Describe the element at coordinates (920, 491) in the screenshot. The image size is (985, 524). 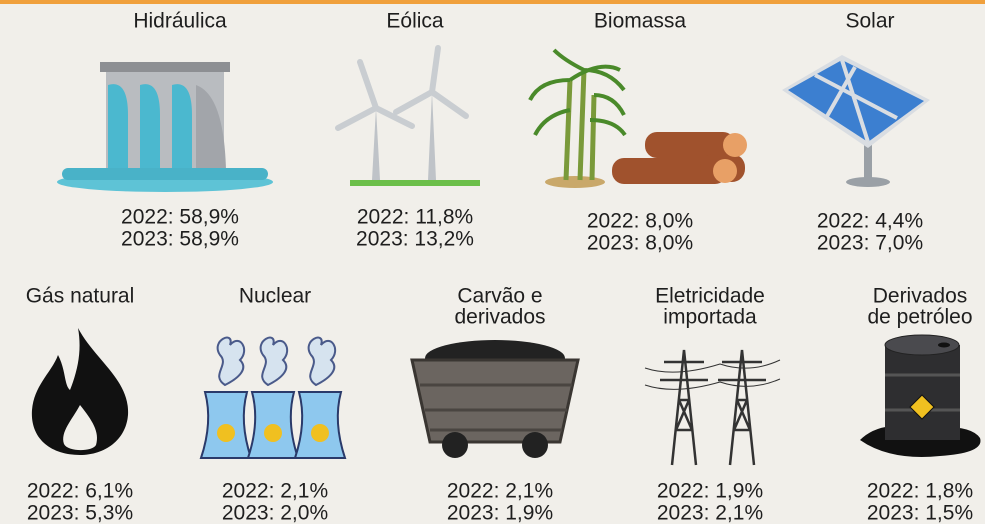
I see `item-stat: 2022: 1,8%` at that location.